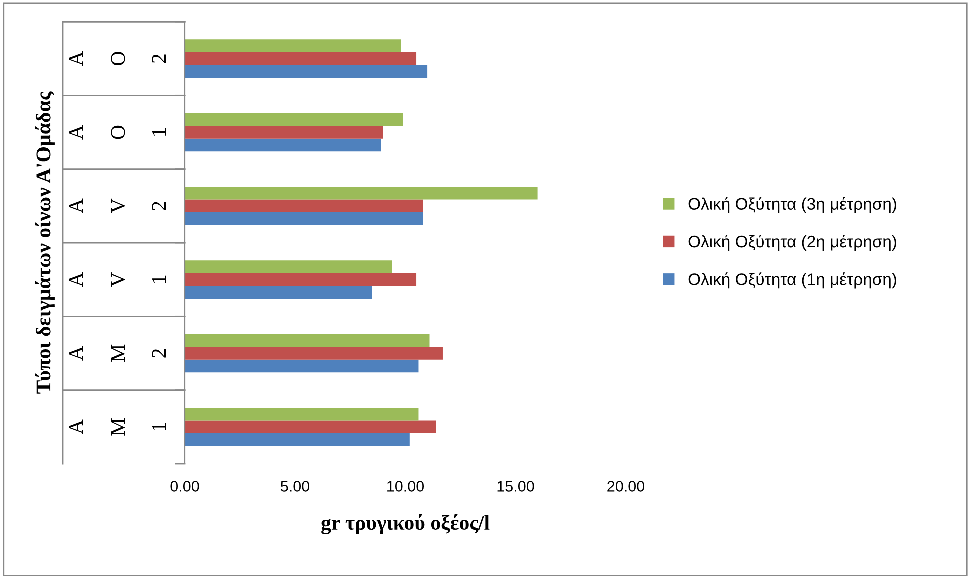  What do you see at coordinates (117, 280) in the screenshot?
I see `category-label: A V 1` at bounding box center [117, 280].